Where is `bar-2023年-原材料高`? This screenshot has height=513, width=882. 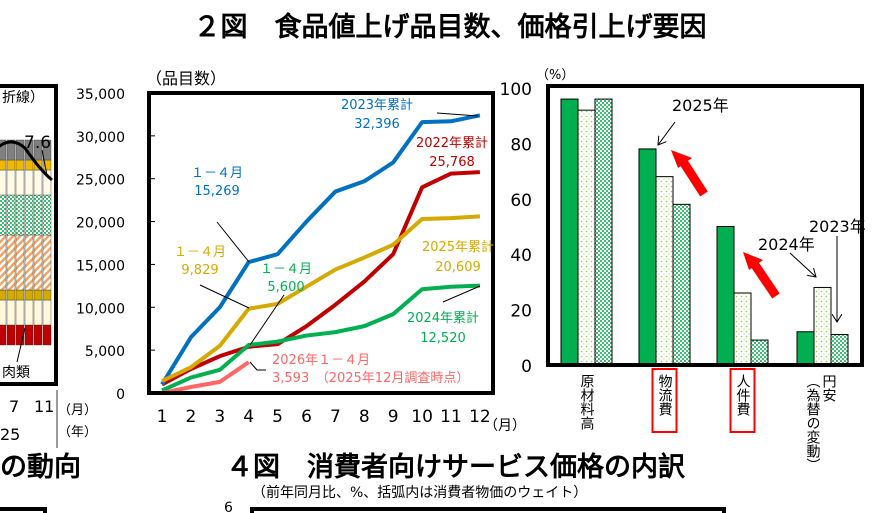 bar-2023年-原材料高 is located at coordinates (603, 232).